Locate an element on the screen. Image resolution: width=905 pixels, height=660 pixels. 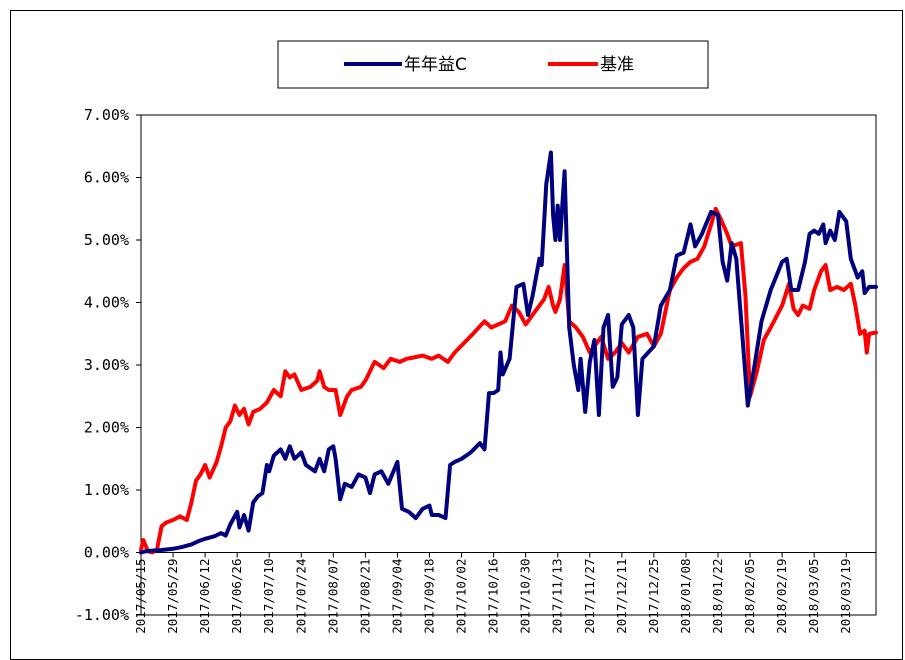
x-tick-label: 2017/07/10 is located at coordinates (268, 596).